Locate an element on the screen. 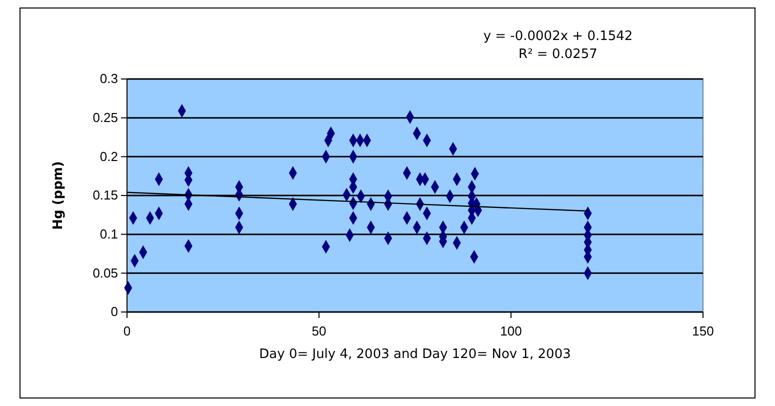 The image size is (775, 406). text: y = -0.0002x + 0.1542 is located at coordinates (558, 36).